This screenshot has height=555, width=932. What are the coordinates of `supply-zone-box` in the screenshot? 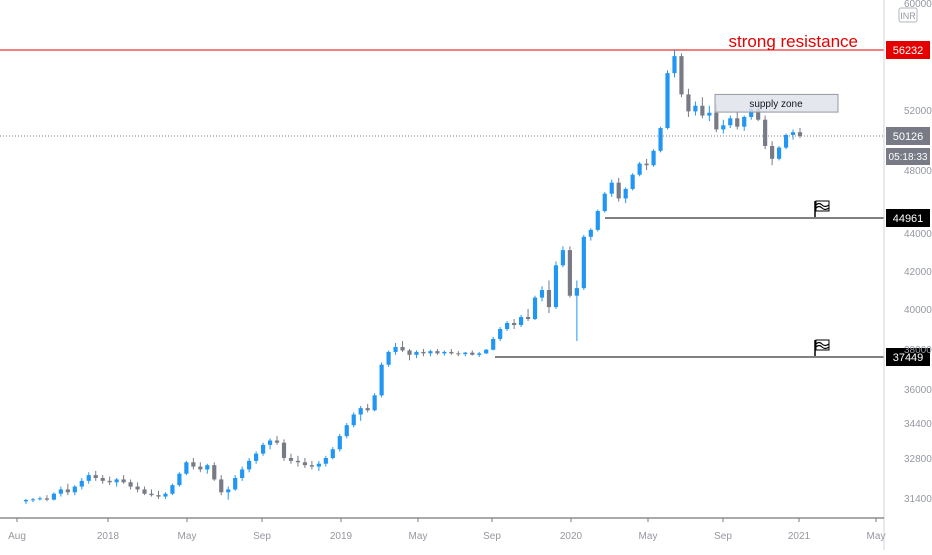 It's located at (776, 103).